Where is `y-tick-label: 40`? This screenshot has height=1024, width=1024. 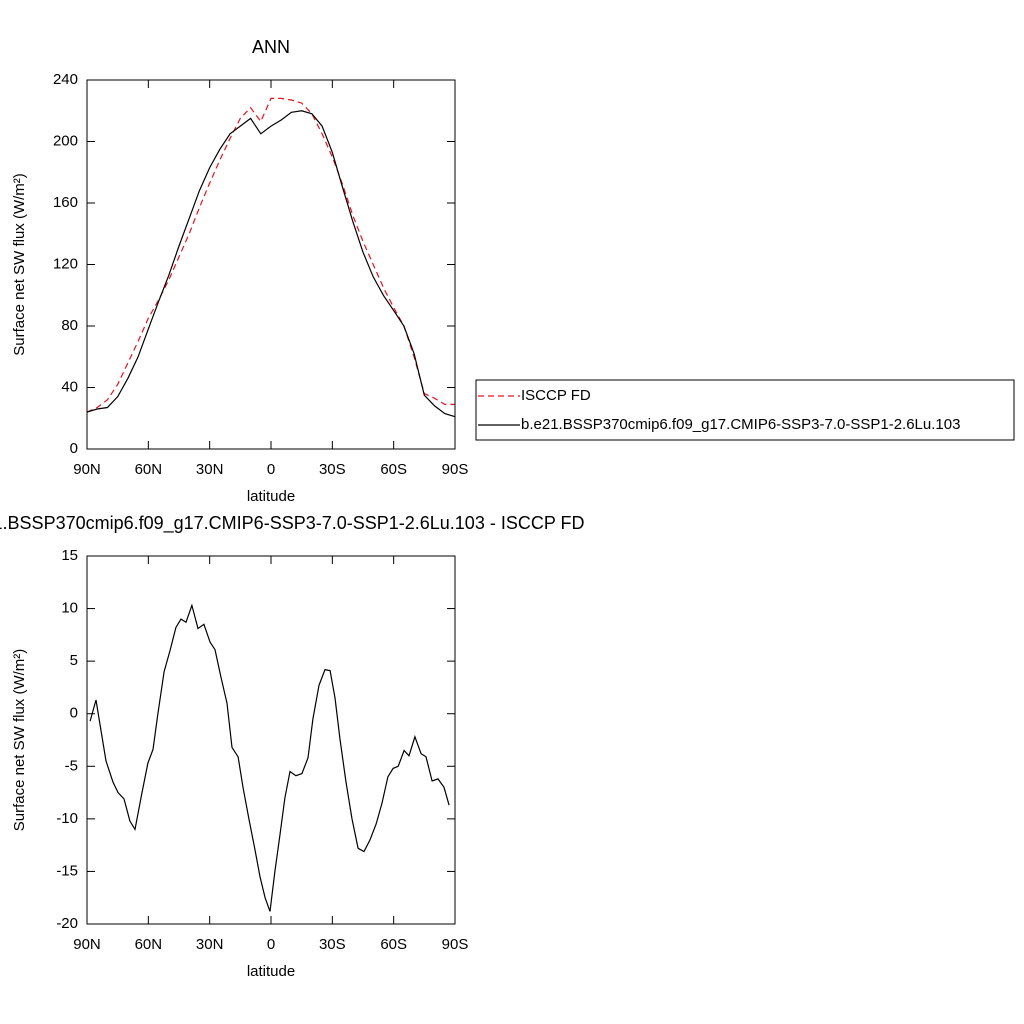
y-tick-label: 40 is located at coordinates (69, 386).